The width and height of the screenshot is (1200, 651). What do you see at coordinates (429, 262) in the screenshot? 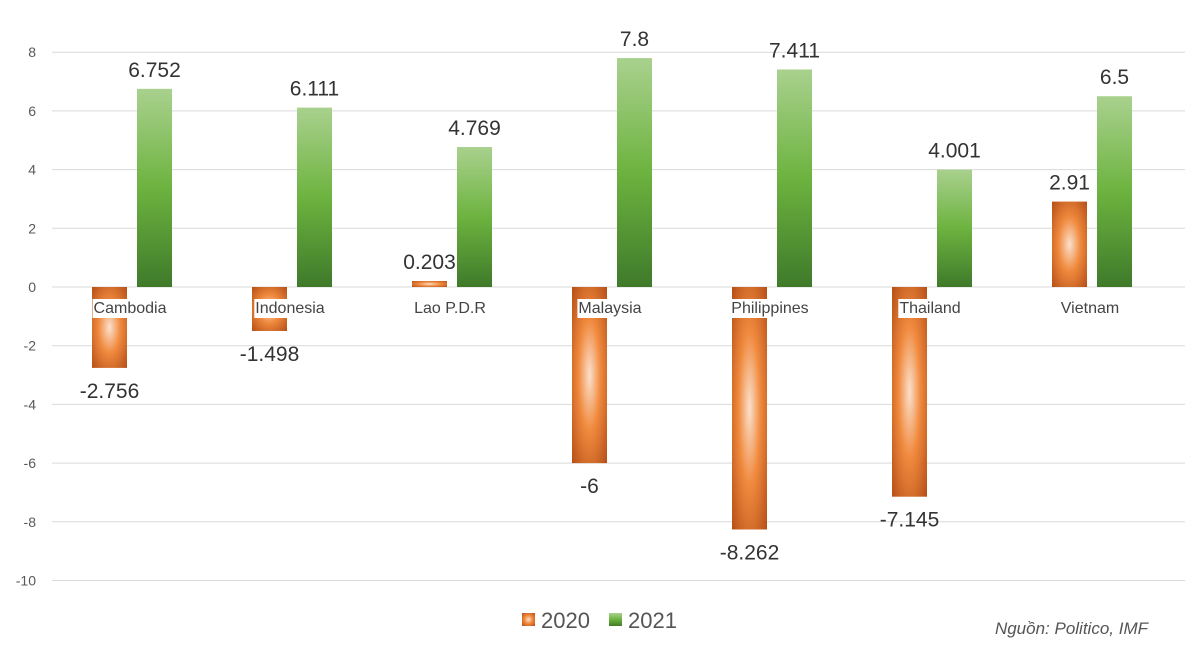
I see `value-label: 0.203` at bounding box center [429, 262].